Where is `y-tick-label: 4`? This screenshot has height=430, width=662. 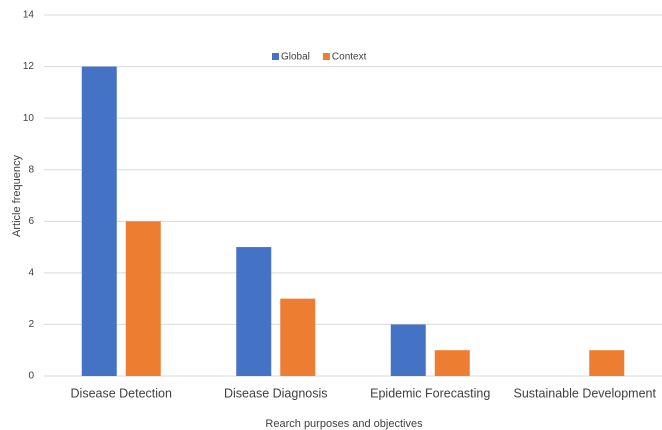 y-tick-label: 4 is located at coordinates (31, 272).